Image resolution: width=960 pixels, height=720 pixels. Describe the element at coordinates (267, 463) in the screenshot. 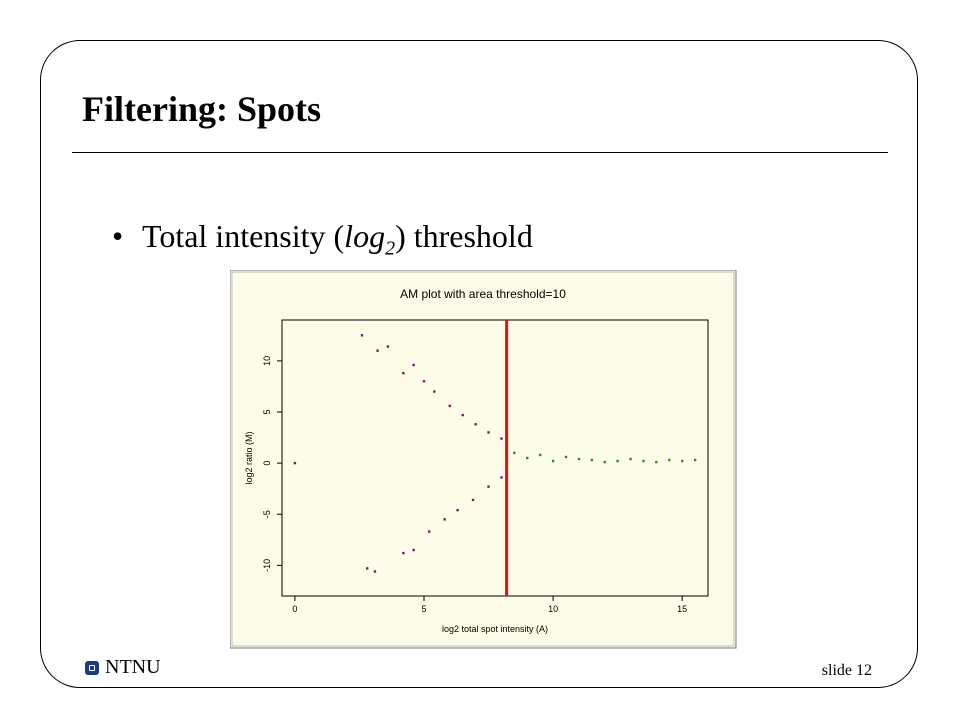

I see `y-tick-label: 0` at that location.